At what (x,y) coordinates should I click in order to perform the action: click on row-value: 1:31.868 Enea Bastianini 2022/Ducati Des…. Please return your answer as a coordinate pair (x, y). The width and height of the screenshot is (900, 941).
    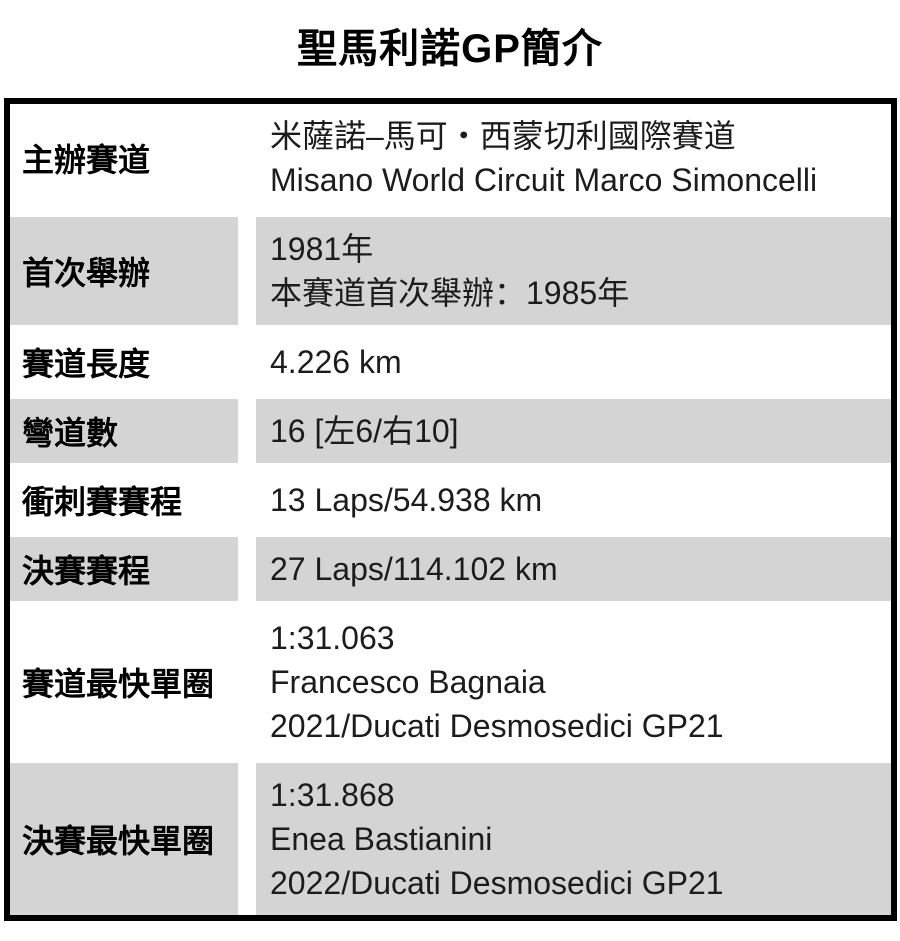
    Looking at the image, I should click on (573, 839).